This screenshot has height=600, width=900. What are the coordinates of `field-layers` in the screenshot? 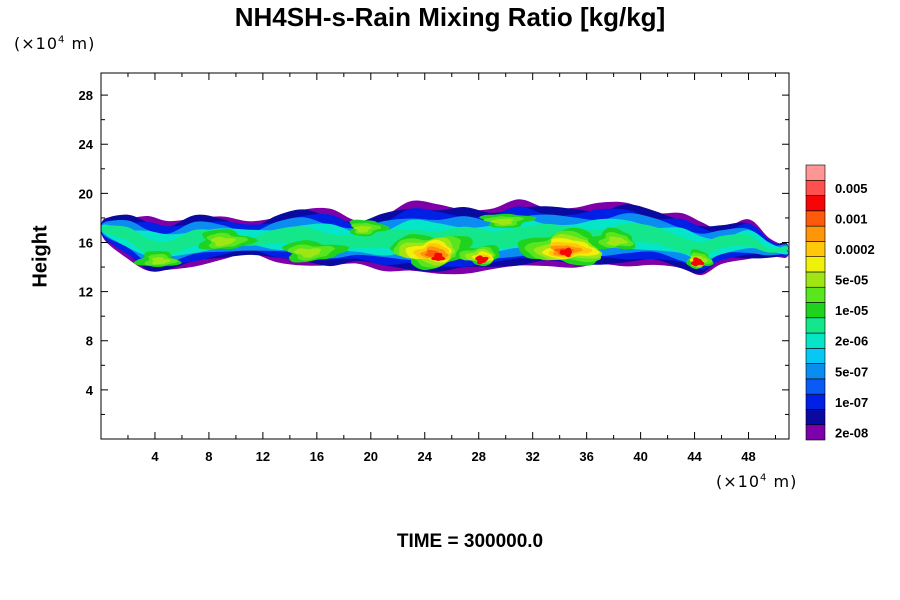 It's located at (445, 237).